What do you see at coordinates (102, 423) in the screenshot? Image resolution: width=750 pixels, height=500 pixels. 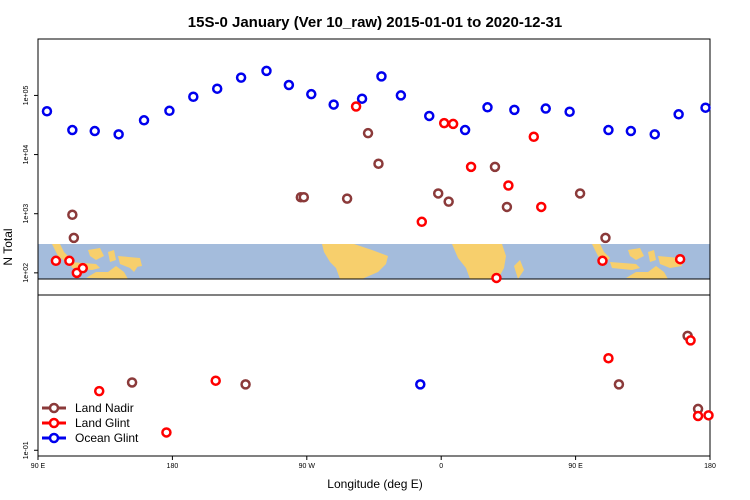 I see `legend-label-land-glint: Land Glint` at bounding box center [102, 423].